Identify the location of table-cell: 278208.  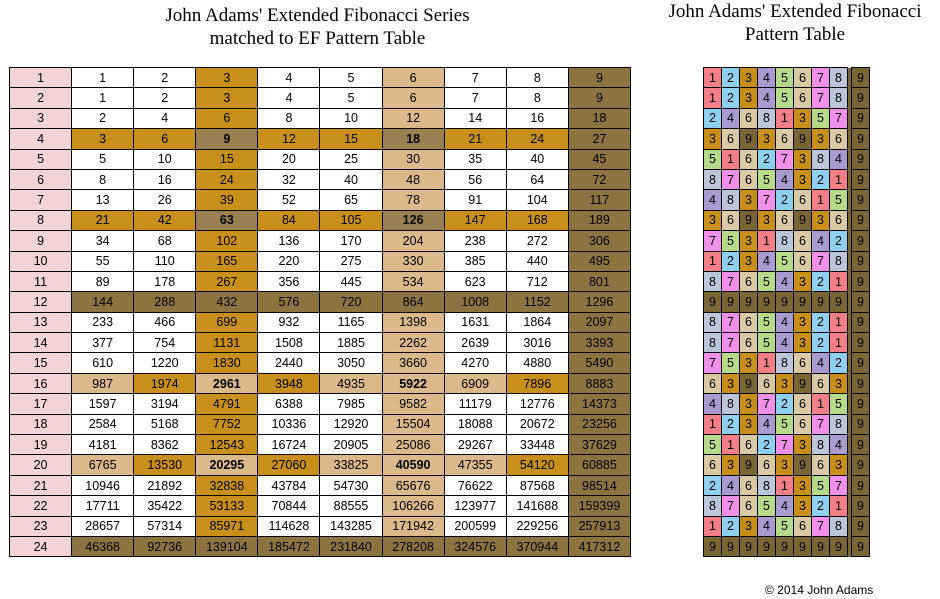
(413, 546).